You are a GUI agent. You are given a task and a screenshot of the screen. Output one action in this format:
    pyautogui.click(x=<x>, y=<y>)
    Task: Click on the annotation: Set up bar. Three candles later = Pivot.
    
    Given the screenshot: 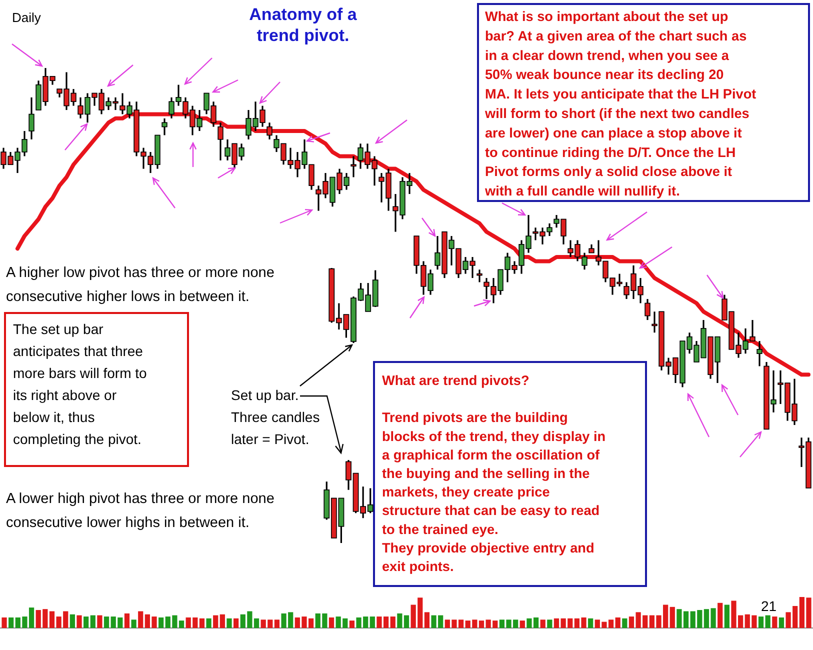 What is the action you would take?
    pyautogui.click(x=275, y=417)
    